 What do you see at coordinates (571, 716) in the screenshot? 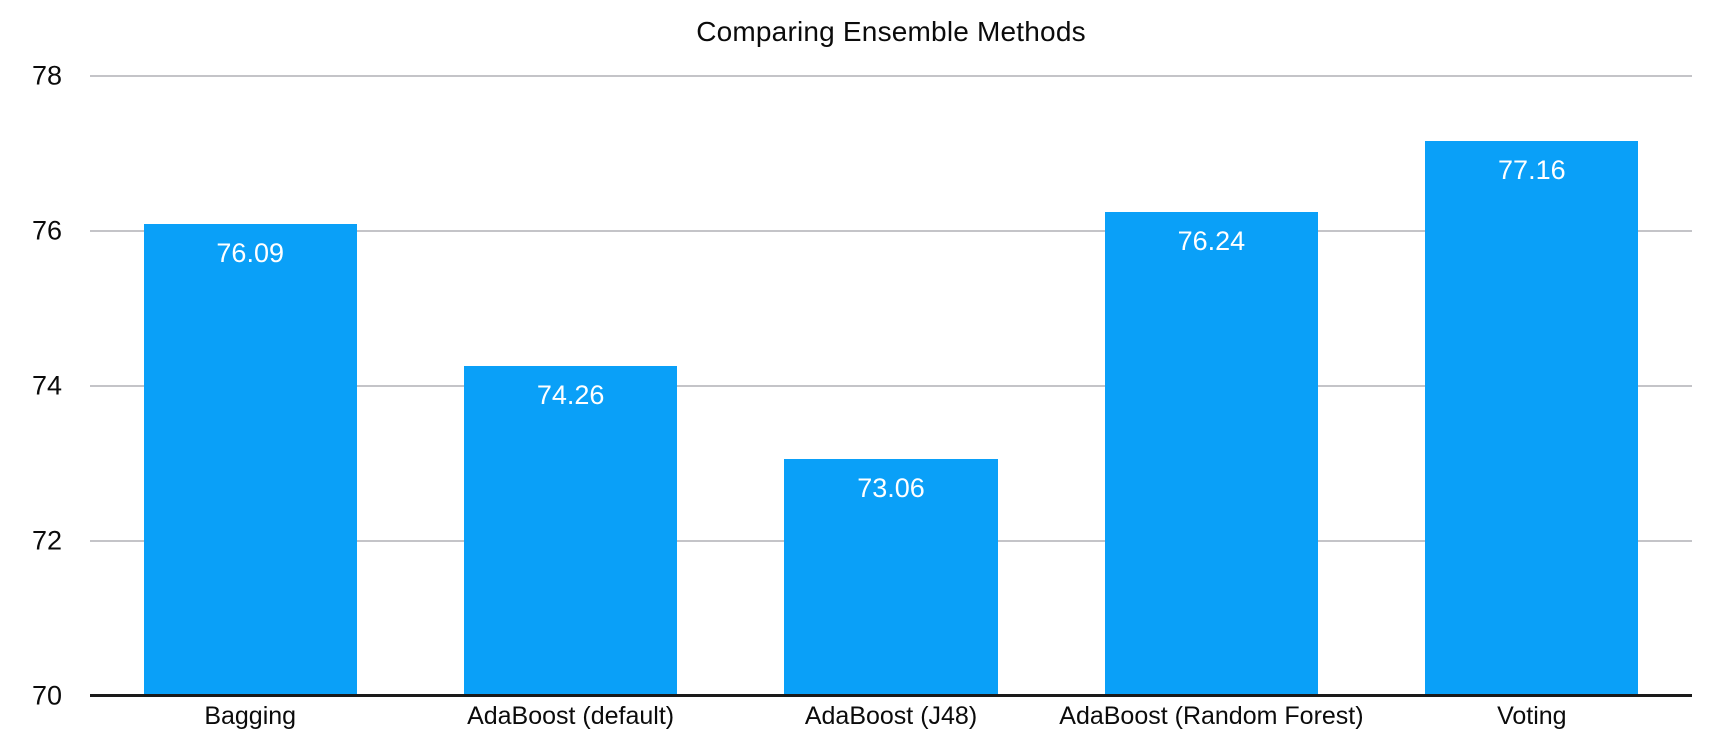
I see `x-tick-label: AdaBoost (default)` at bounding box center [571, 716].